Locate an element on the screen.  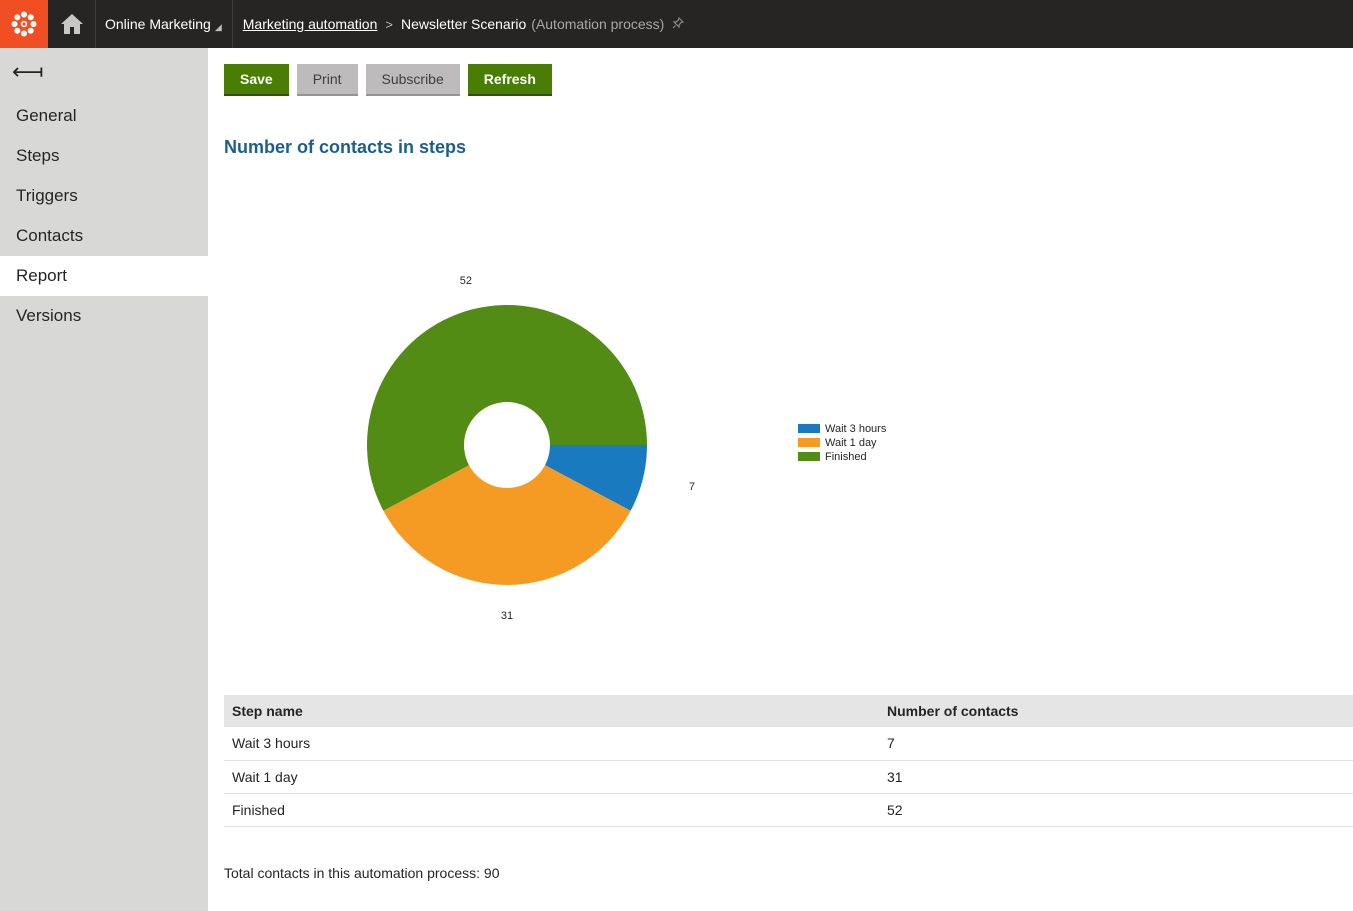
breadcrumb-link-marketing-automation: Marketing automation is located at coordinates (310, 24).